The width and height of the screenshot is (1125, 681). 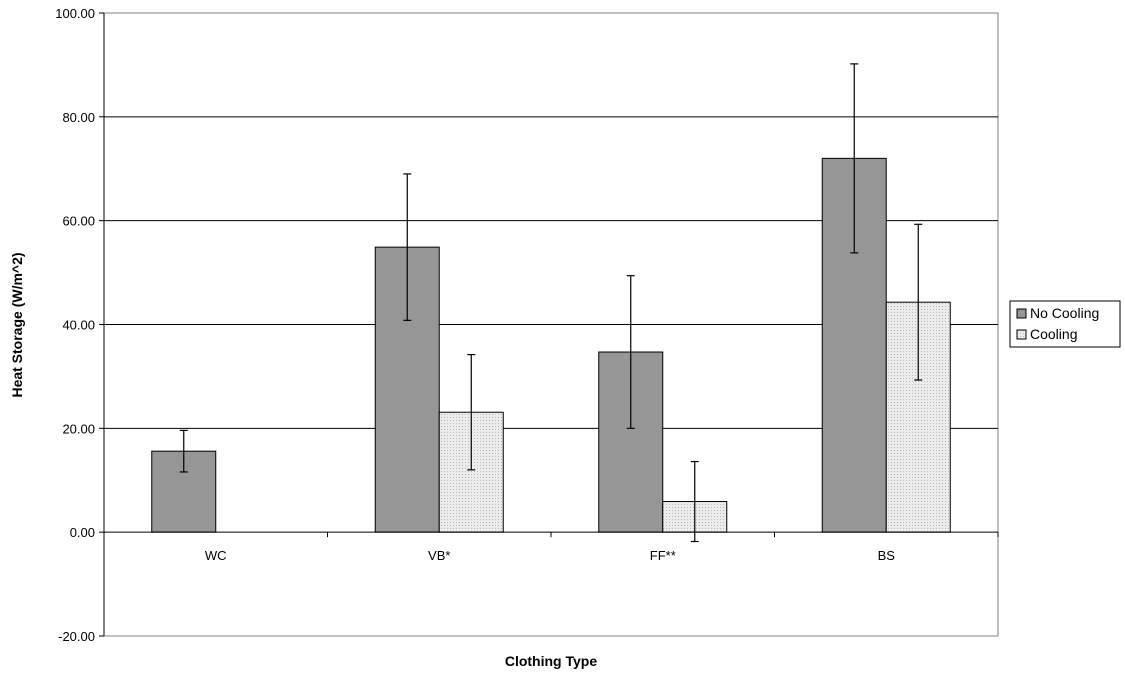 What do you see at coordinates (78, 117) in the screenshot?
I see `y-tick-label: 80.00` at bounding box center [78, 117].